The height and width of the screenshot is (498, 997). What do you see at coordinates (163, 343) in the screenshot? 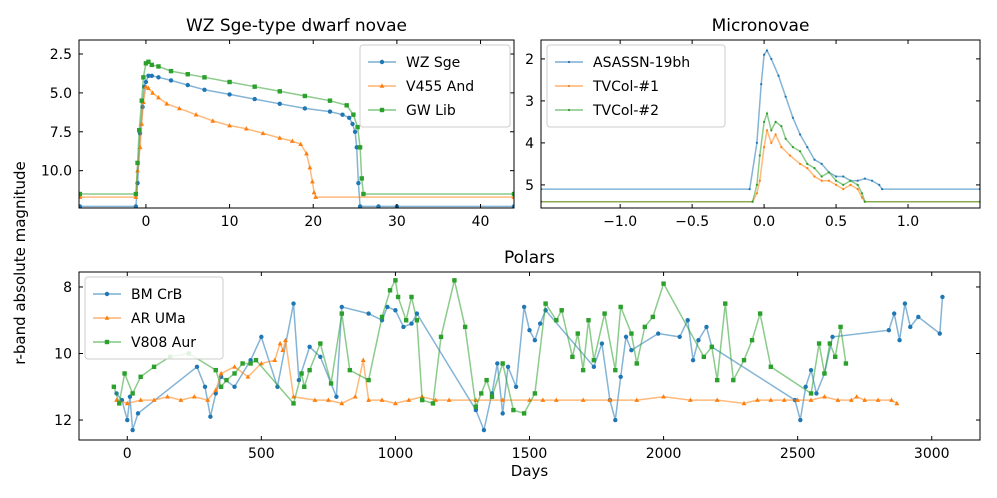
I see `polars-legend-label-2: V808 Aur` at bounding box center [163, 343].